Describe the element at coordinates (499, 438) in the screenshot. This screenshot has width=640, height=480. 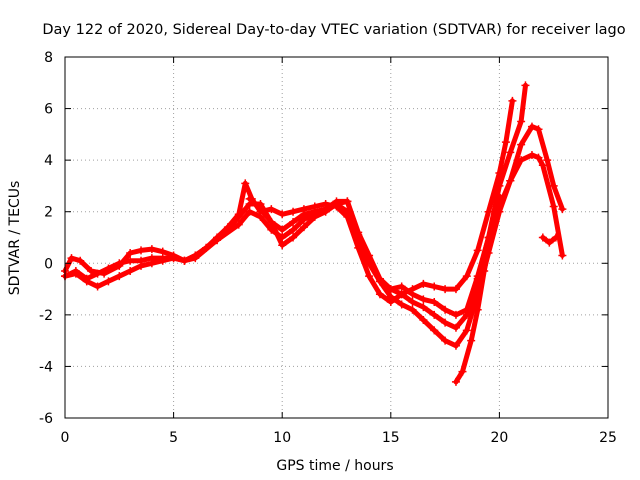
I see `x-tick-label: 20` at that location.